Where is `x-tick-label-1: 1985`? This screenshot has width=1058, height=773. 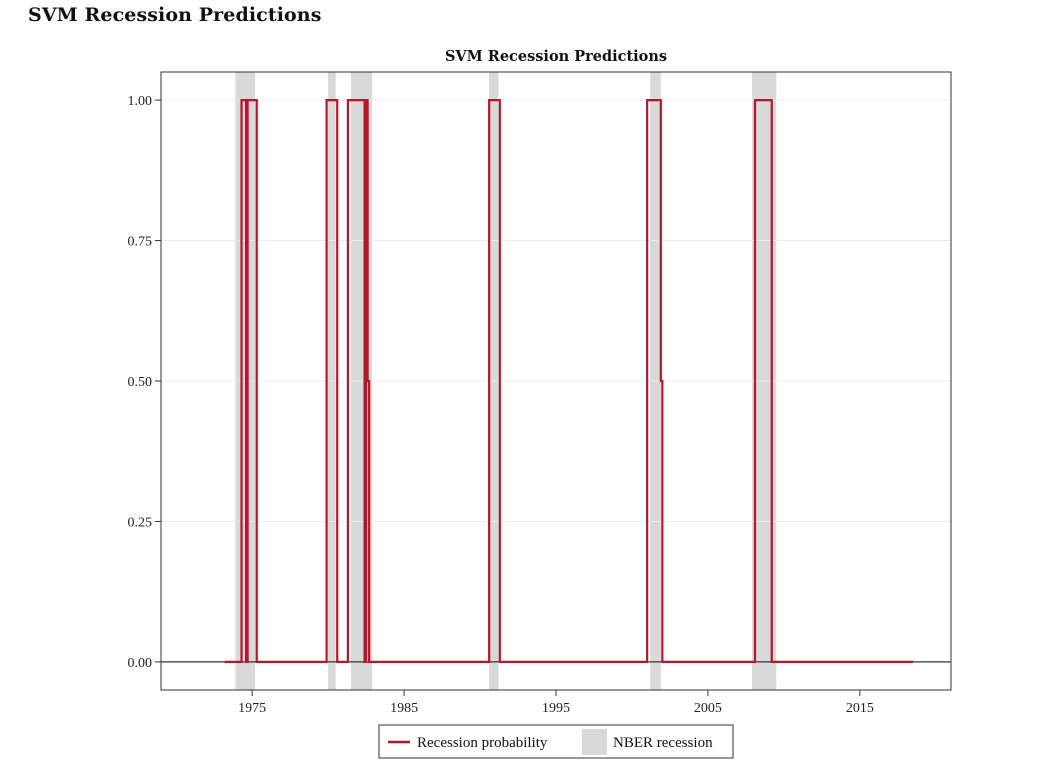 x-tick-label-1: 1985 is located at coordinates (404, 708).